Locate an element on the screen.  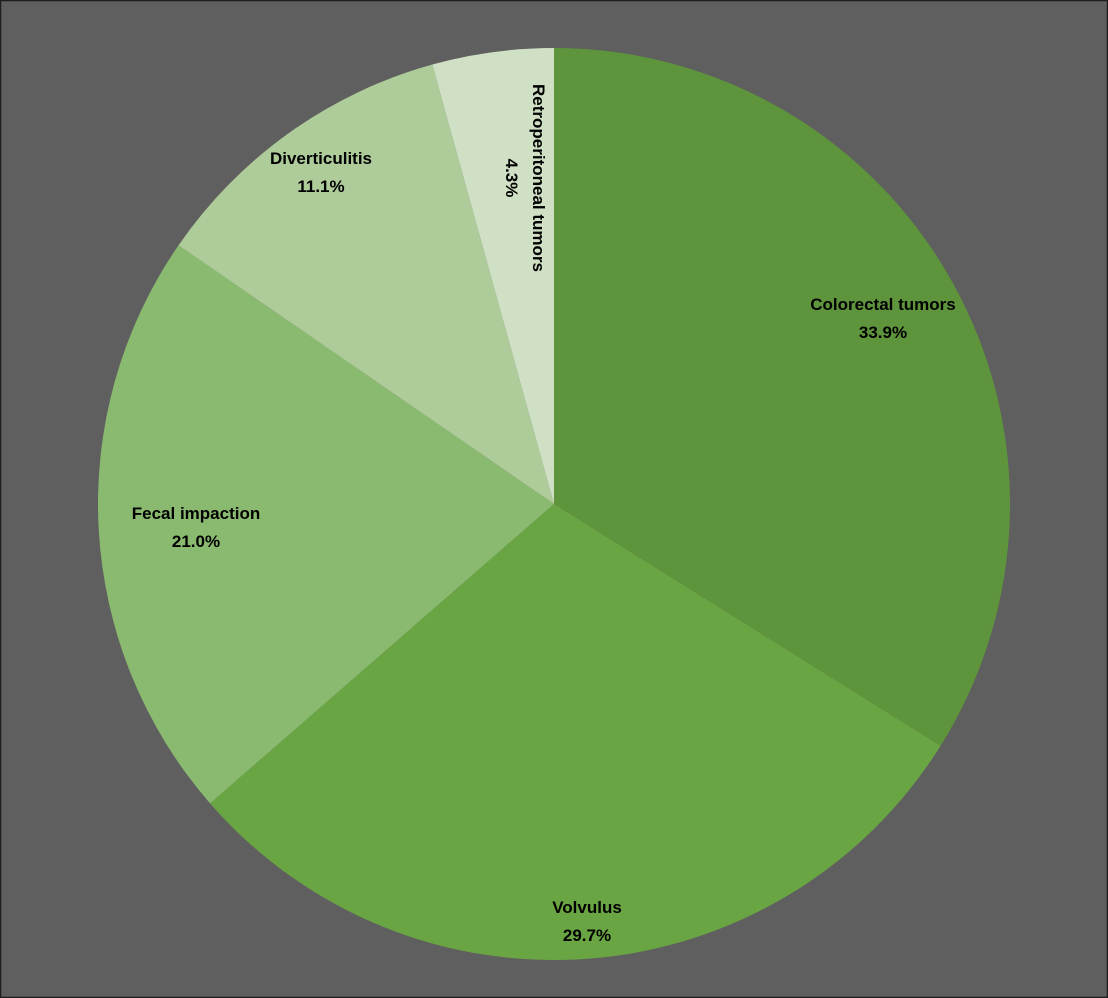
slice-label-colorectal-tumors: Colorectal tumors is located at coordinates (882, 304).